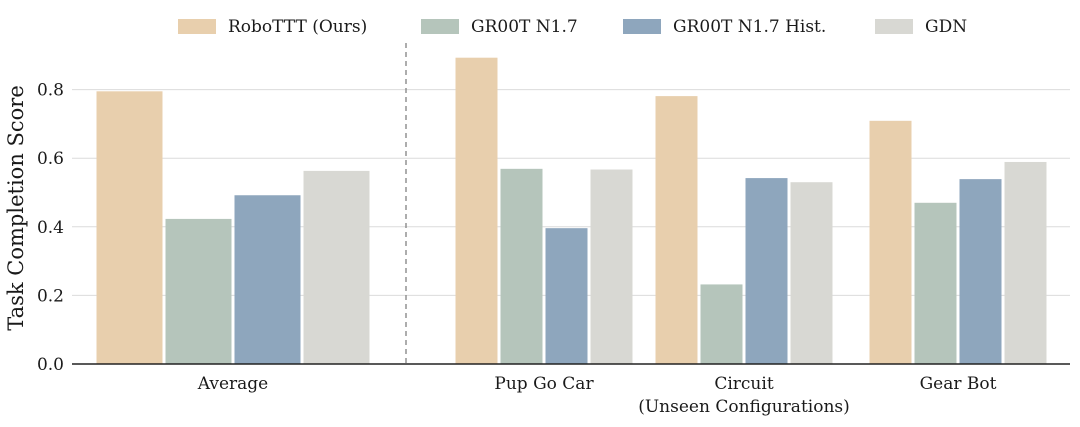  Describe the element at coordinates (544, 384) in the screenshot. I see `x-tick-label: Pup Go Car` at that location.